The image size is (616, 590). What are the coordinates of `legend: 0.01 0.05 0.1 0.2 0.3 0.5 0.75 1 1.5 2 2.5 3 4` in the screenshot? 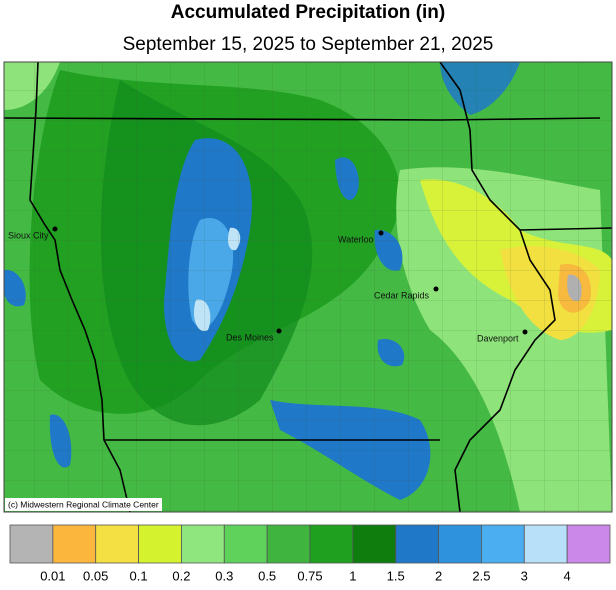 It's located at (310, 553).